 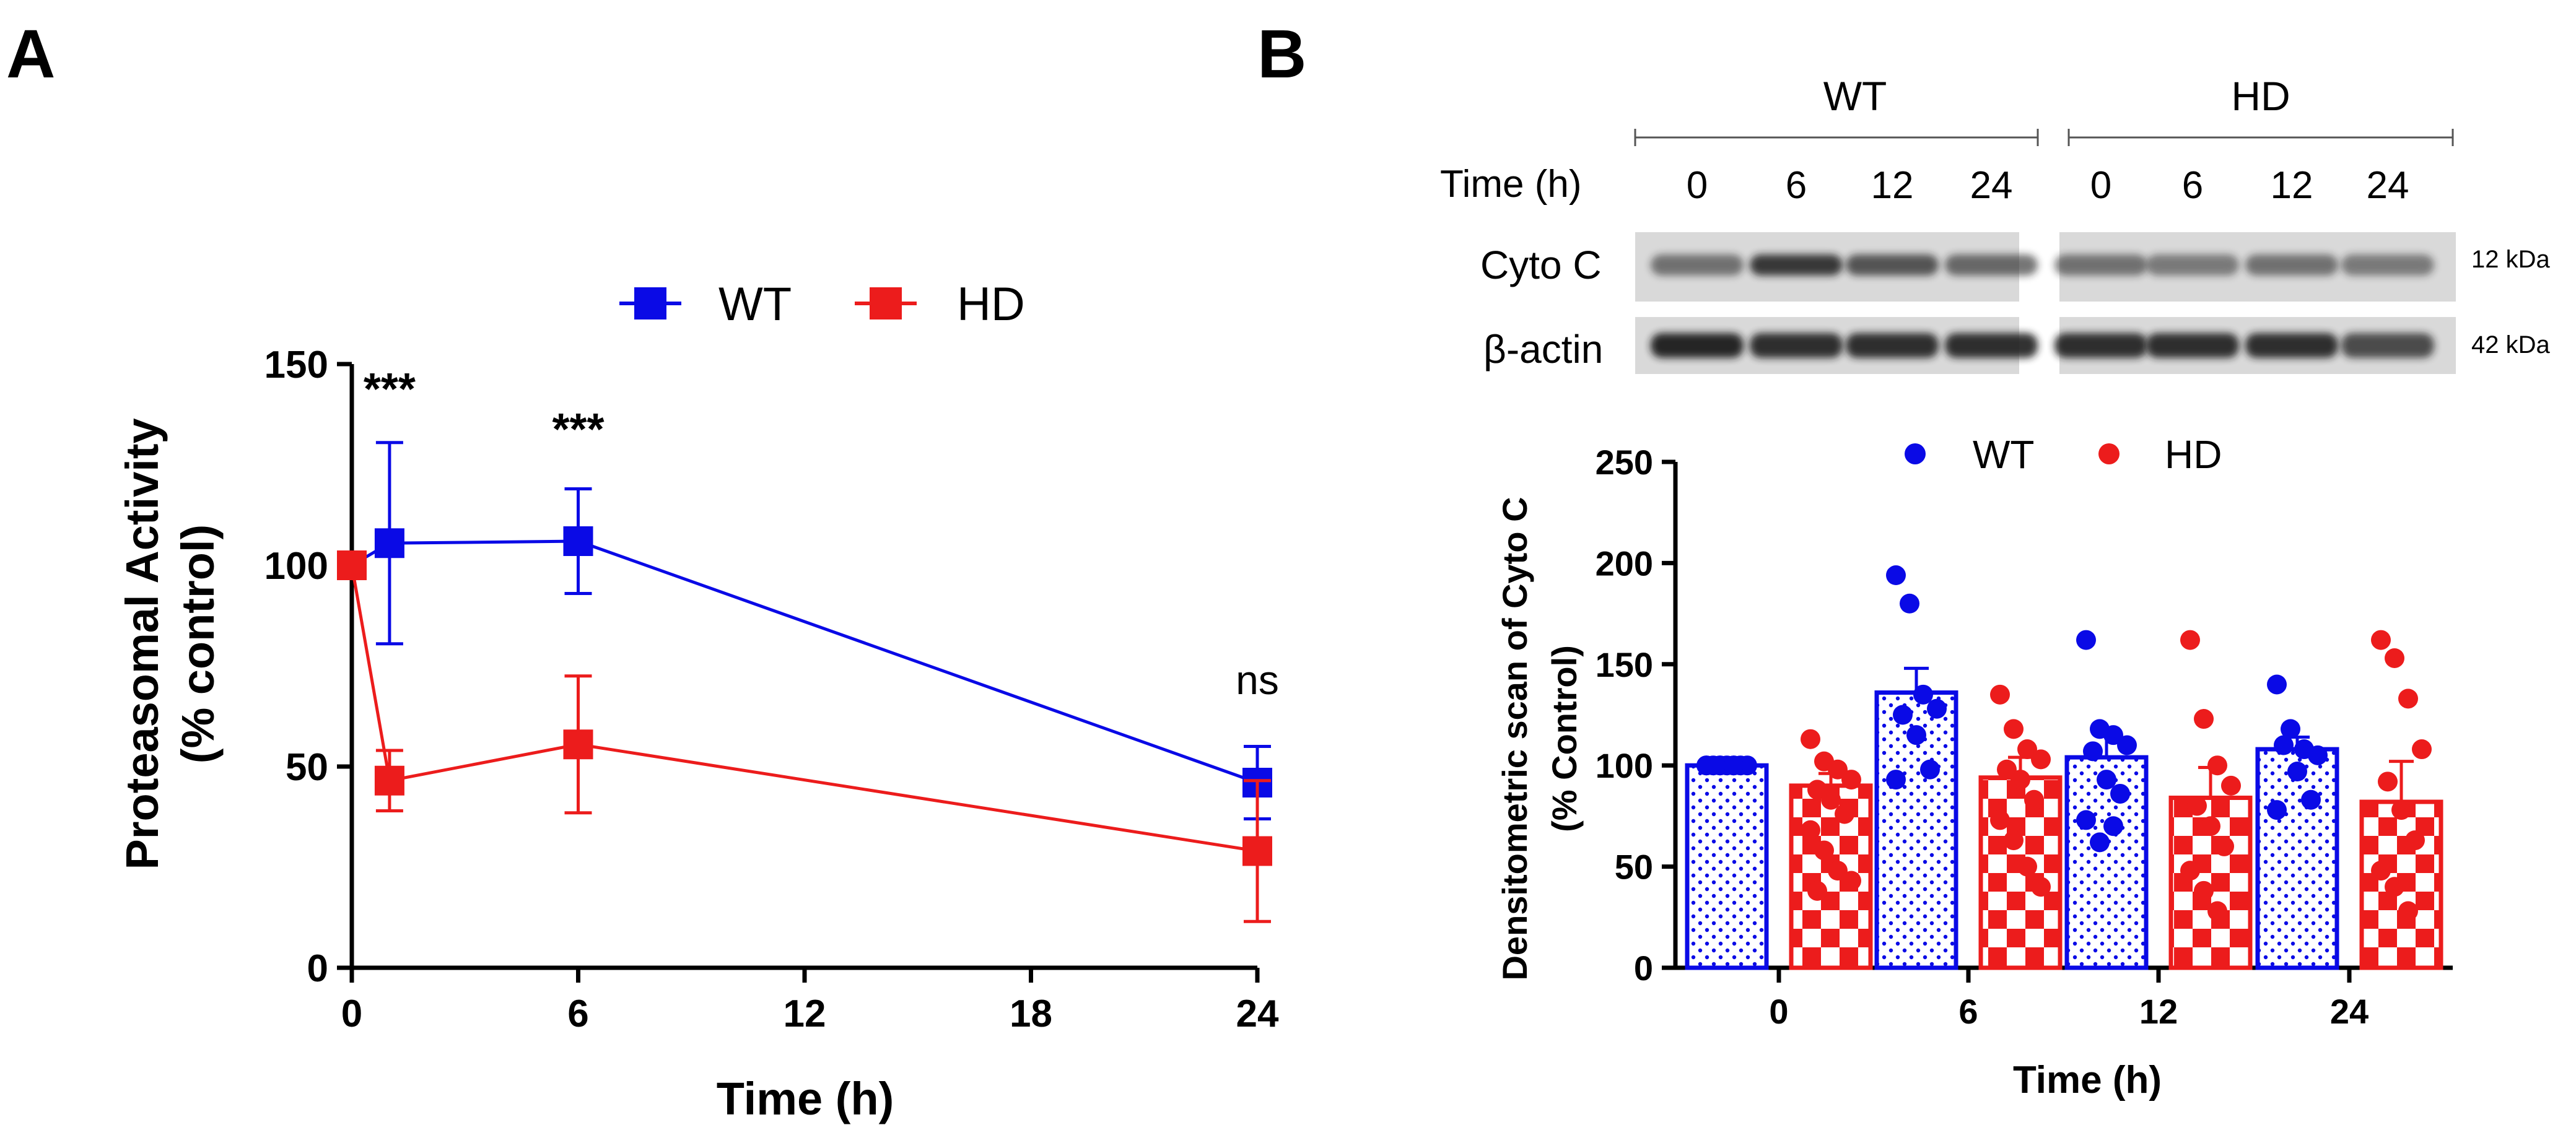 I want to click on blot-row-kda-actin: 42 kDa, so click(x=2510, y=345).